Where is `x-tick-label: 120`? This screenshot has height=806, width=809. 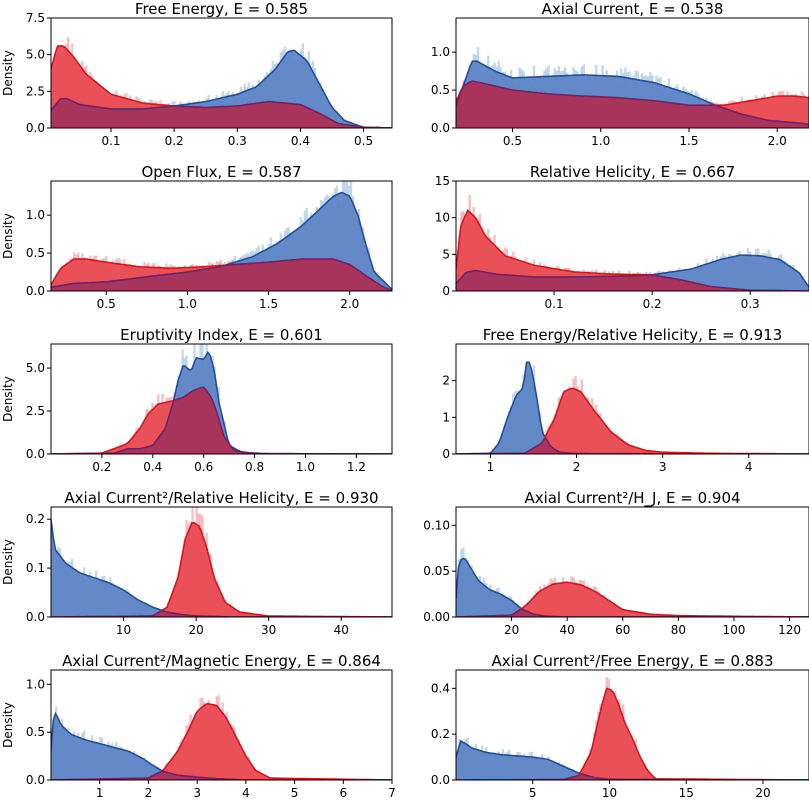
x-tick-label: 120 is located at coordinates (789, 630).